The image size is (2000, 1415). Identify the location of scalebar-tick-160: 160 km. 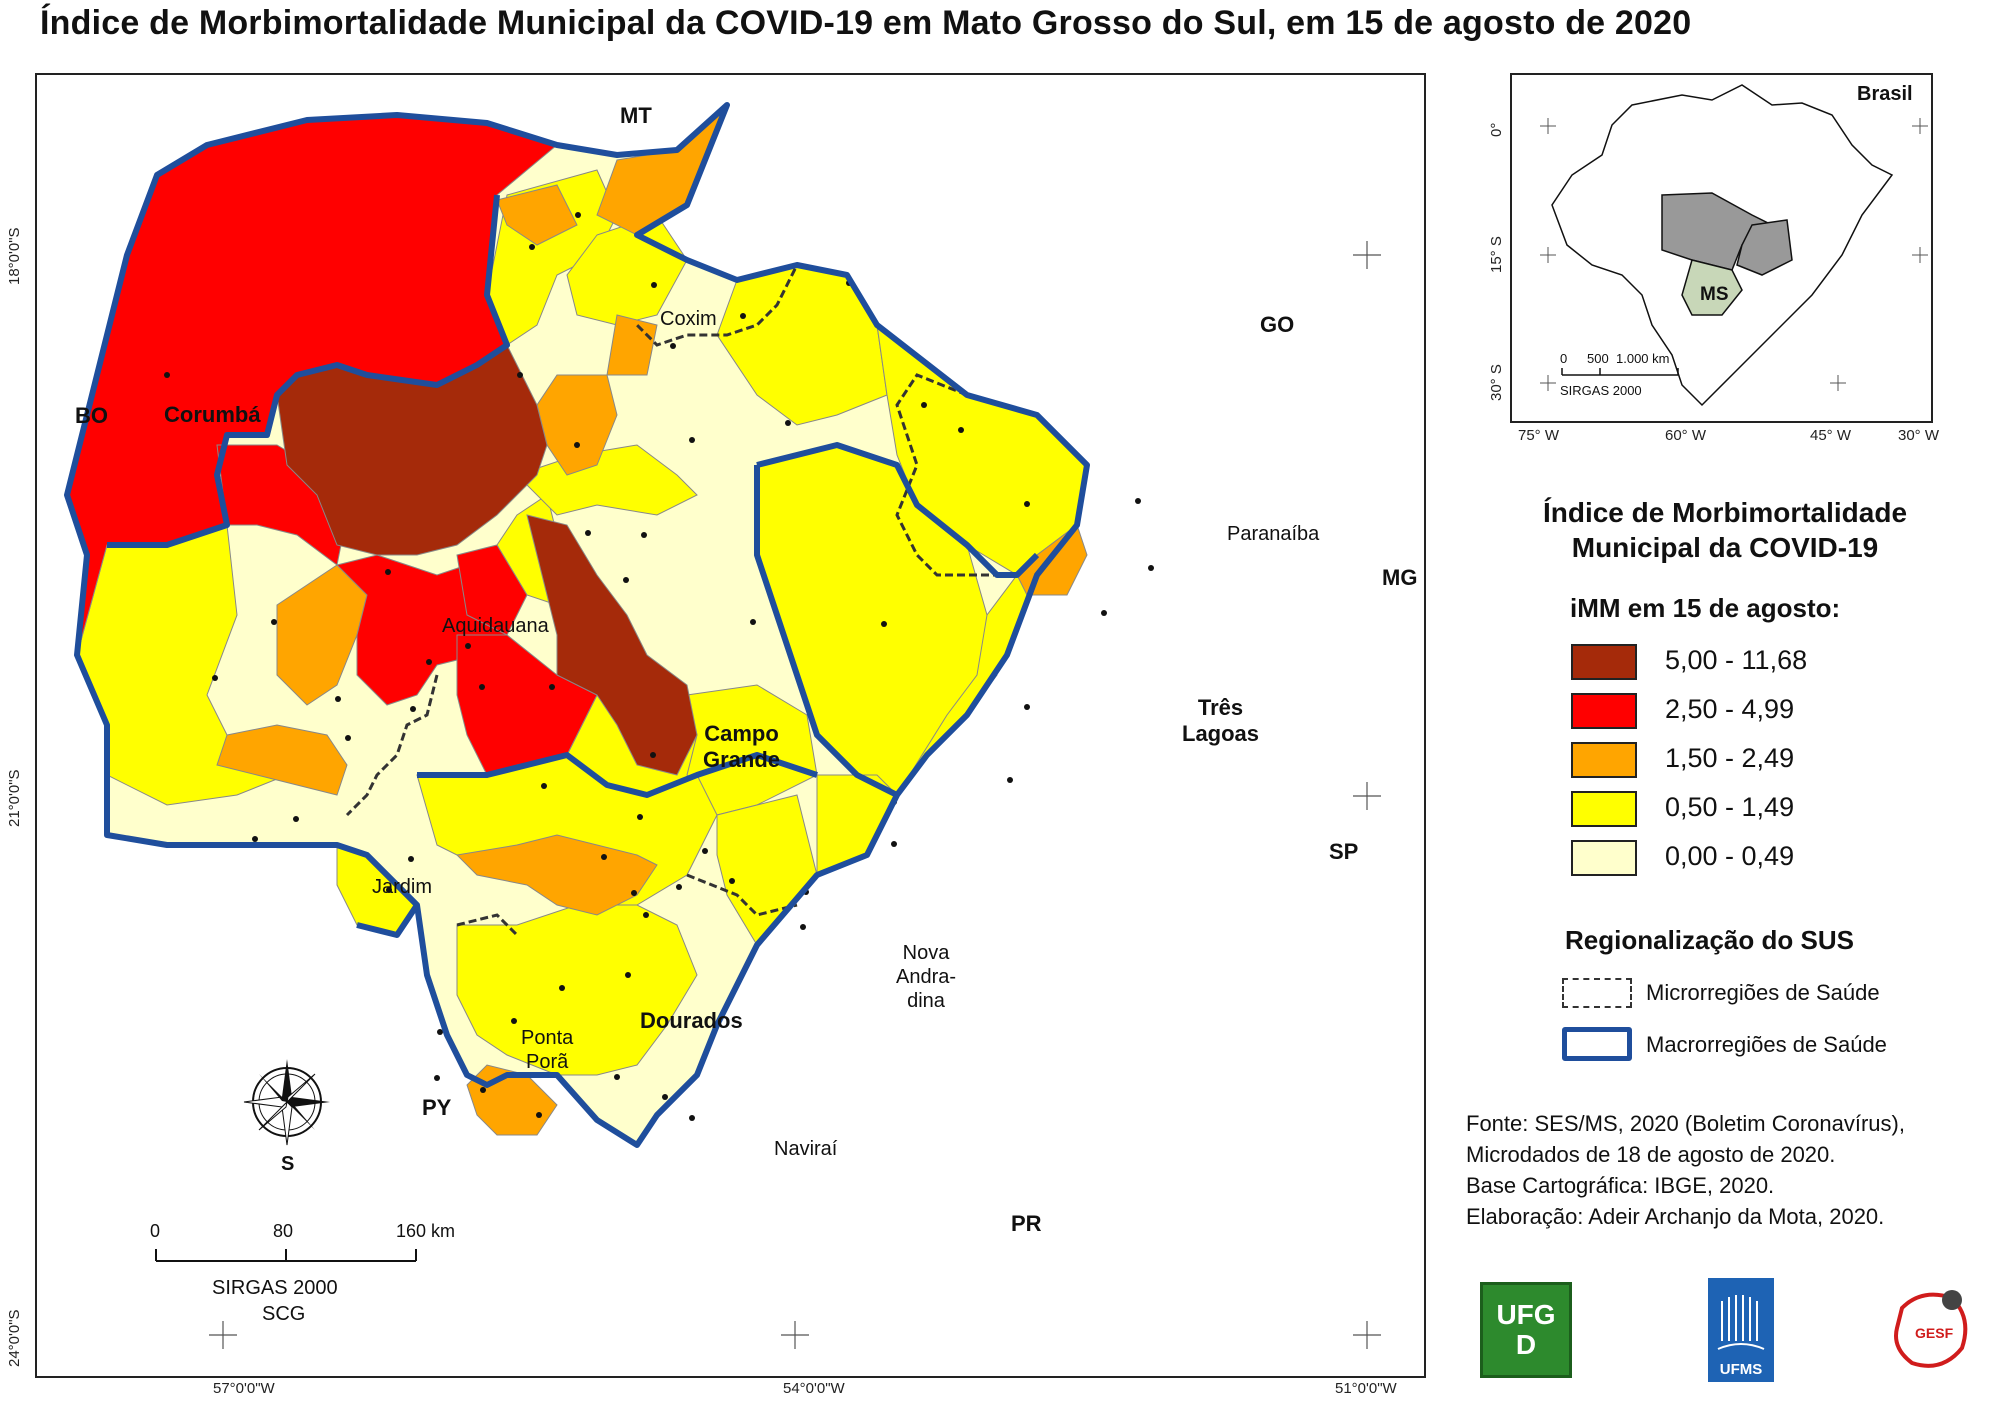
(426, 1231).